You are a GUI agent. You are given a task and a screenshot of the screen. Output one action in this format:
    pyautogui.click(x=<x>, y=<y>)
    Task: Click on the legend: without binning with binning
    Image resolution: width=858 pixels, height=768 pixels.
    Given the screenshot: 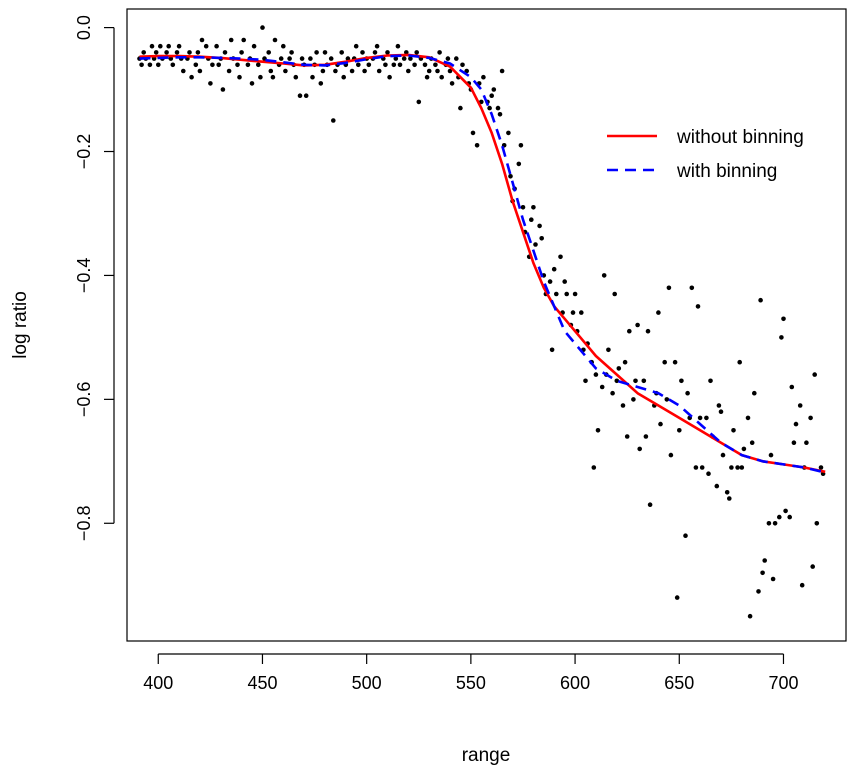 What is the action you would take?
    pyautogui.click(x=705, y=154)
    